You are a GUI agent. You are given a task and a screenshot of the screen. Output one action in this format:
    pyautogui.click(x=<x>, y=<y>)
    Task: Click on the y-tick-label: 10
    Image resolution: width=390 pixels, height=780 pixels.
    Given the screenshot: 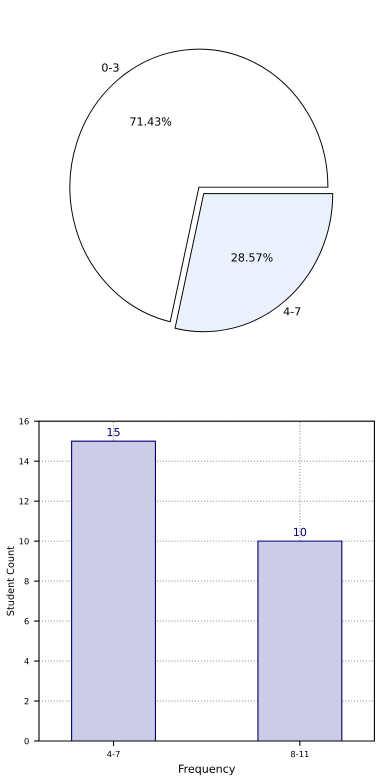 What is the action you would take?
    pyautogui.click(x=24, y=541)
    